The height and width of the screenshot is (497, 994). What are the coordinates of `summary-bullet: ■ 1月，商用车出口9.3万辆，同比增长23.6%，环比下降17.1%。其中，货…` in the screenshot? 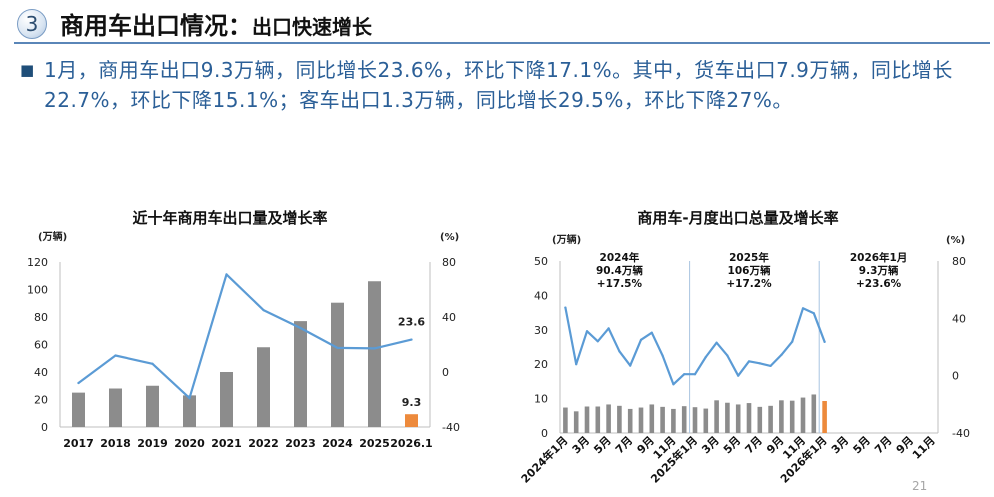 It's located at (500, 85).